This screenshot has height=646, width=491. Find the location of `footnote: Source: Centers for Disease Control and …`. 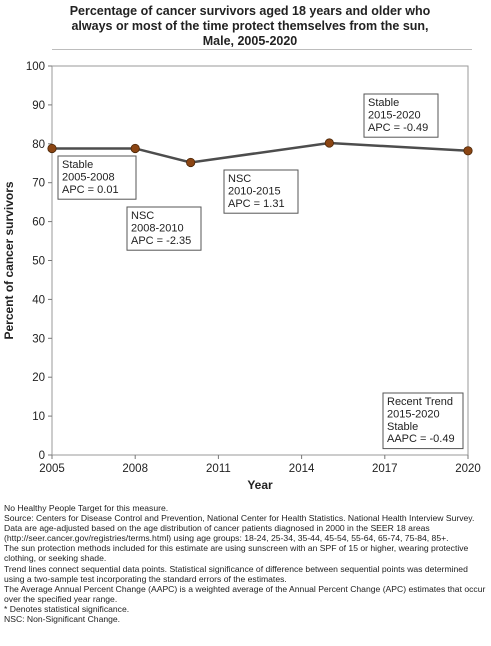

footnote: Source: Centers for Disease Control and … is located at coordinates (239, 518).